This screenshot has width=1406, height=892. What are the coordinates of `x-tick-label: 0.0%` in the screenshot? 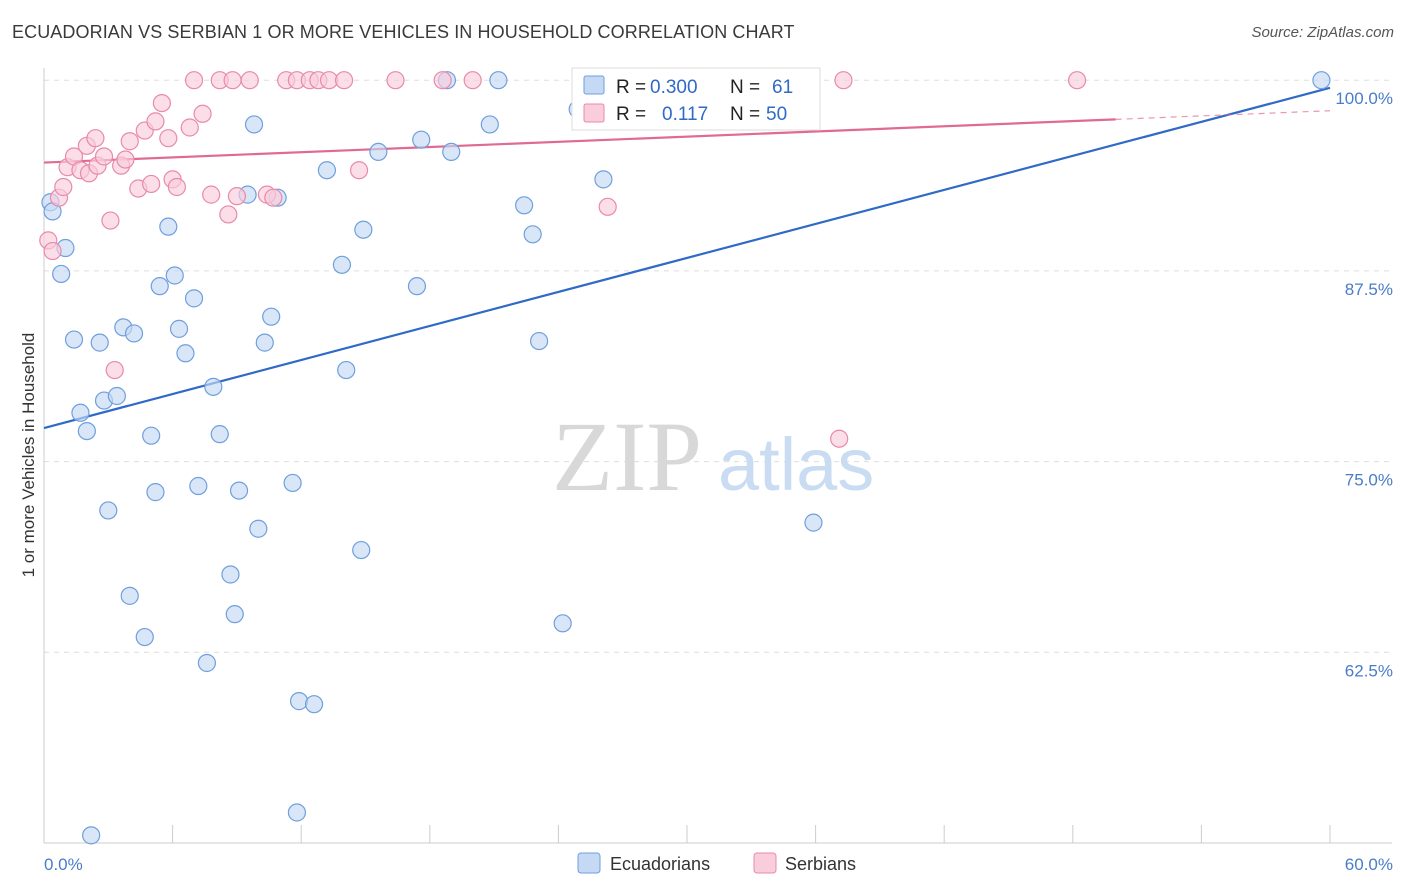 It's located at (63, 864).